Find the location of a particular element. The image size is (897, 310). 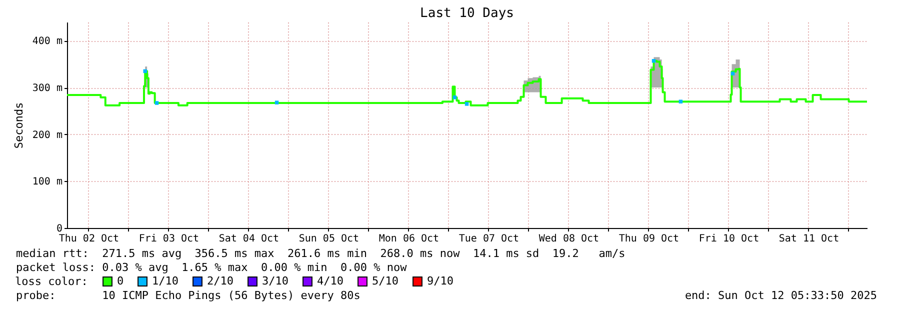

x-tick-label: Sun 05 Oct is located at coordinates (329, 239).